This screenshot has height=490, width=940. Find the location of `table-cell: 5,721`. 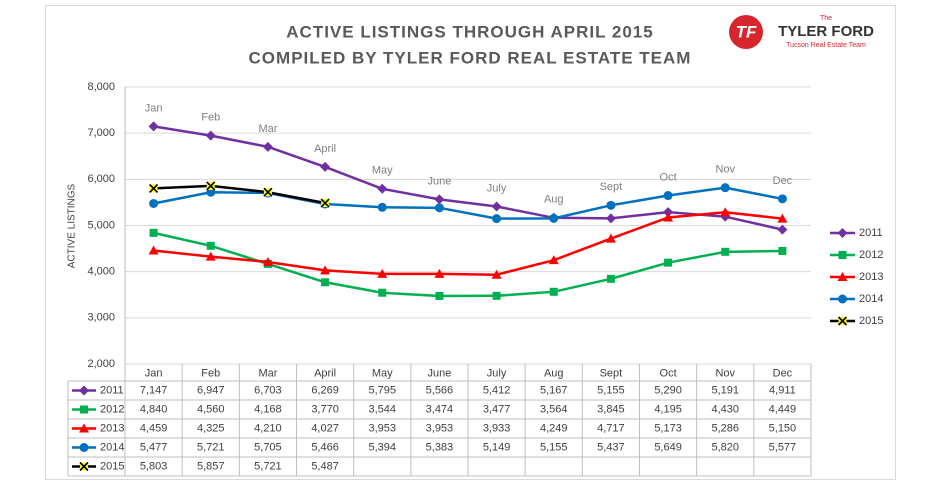

table-cell: 5,721 is located at coordinates (211, 447).